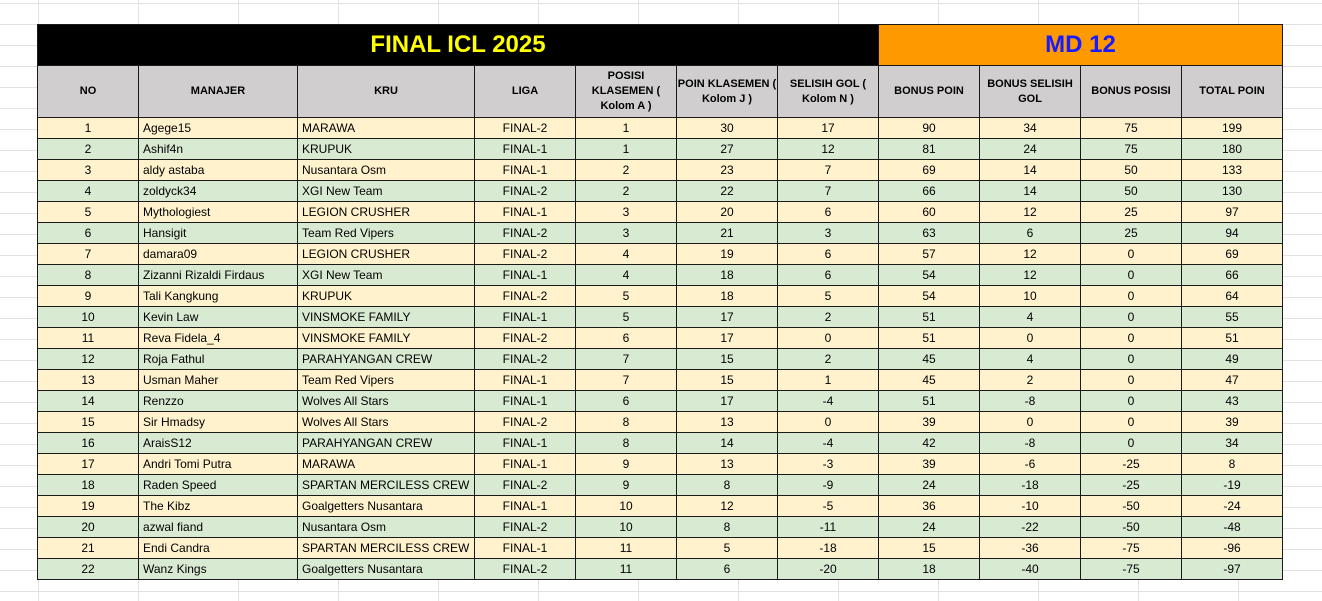 The width and height of the screenshot is (1322, 601). I want to click on cell-bonus-selisih-gol: -6, so click(1030, 464).